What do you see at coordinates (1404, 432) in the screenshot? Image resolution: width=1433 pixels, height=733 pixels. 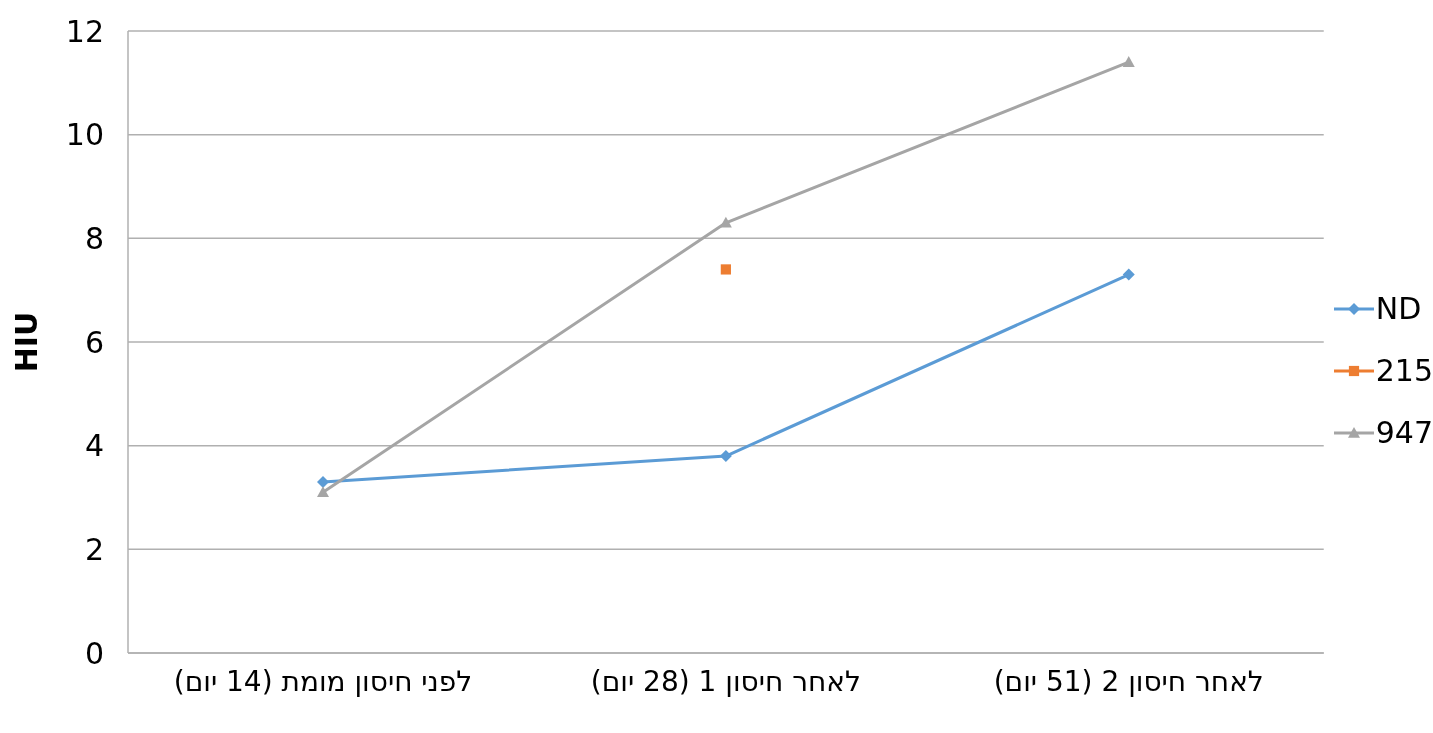 I see `legend-label: 947` at bounding box center [1404, 432].